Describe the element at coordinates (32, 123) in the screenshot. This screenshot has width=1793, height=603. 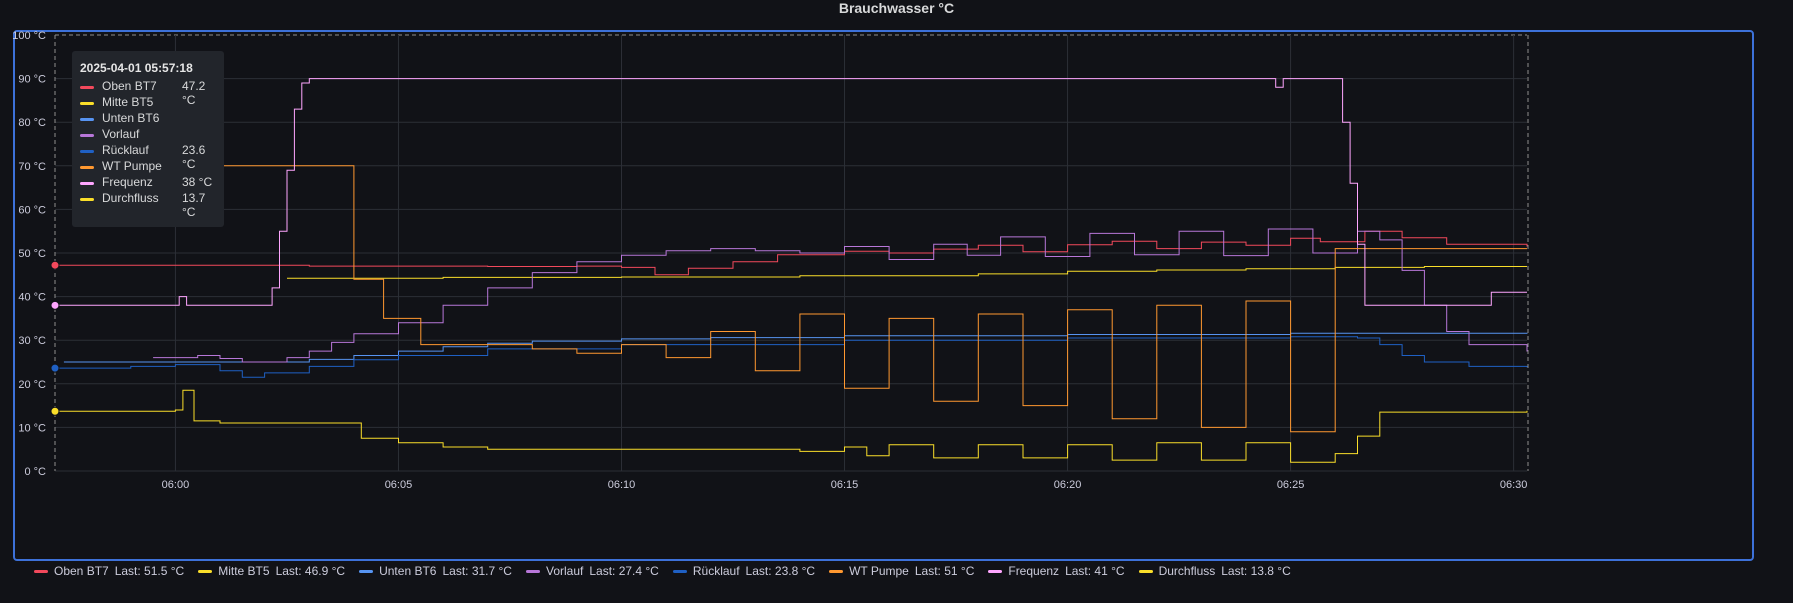
I see `y-tick-label: 80 °C` at that location.